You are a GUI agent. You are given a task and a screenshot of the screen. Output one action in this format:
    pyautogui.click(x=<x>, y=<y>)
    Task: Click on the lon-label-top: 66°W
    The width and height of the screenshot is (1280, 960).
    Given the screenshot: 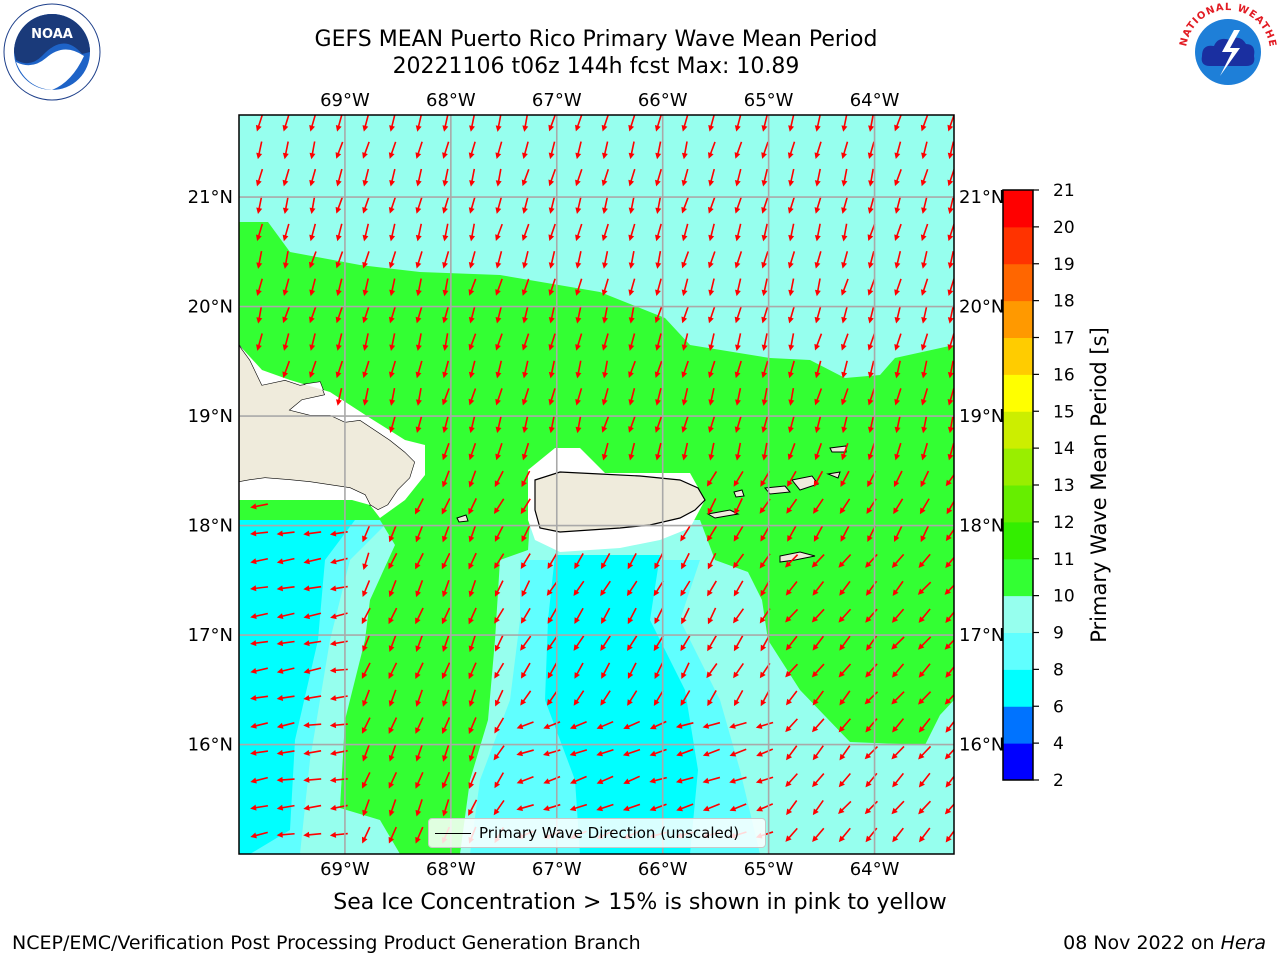 What is the action you would take?
    pyautogui.click(x=663, y=100)
    